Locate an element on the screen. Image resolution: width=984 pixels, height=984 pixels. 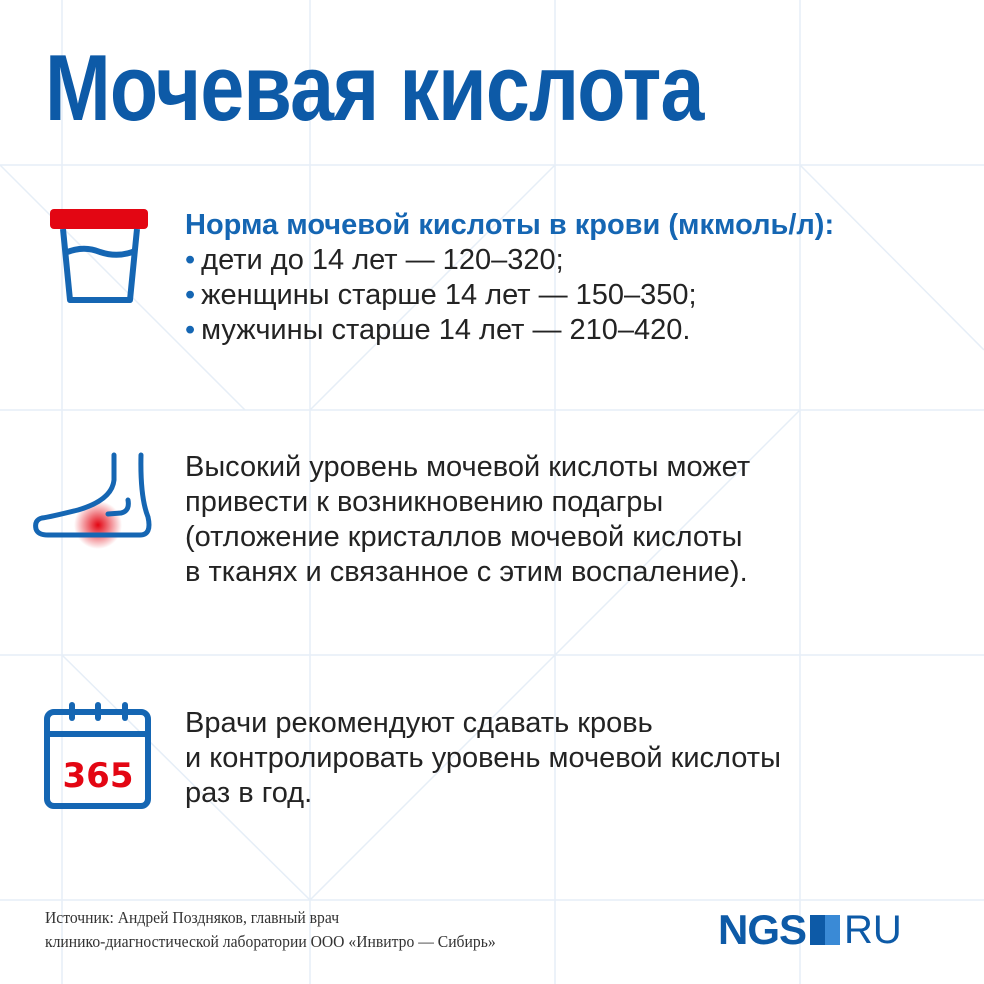
calendar-icon: 365 is located at coordinates (97, 755).